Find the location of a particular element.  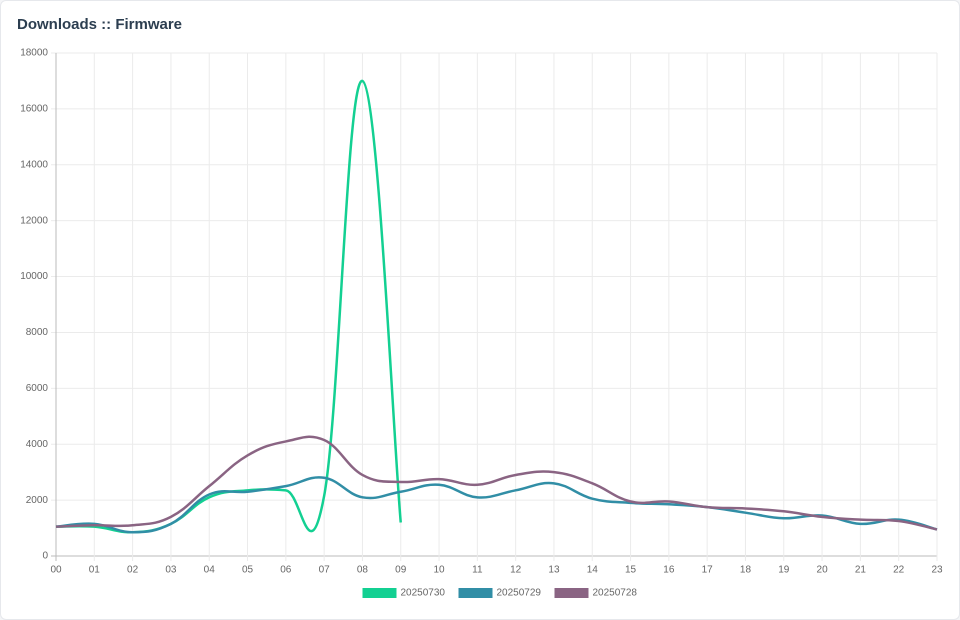

x-tick-label: 16 is located at coordinates (669, 570).